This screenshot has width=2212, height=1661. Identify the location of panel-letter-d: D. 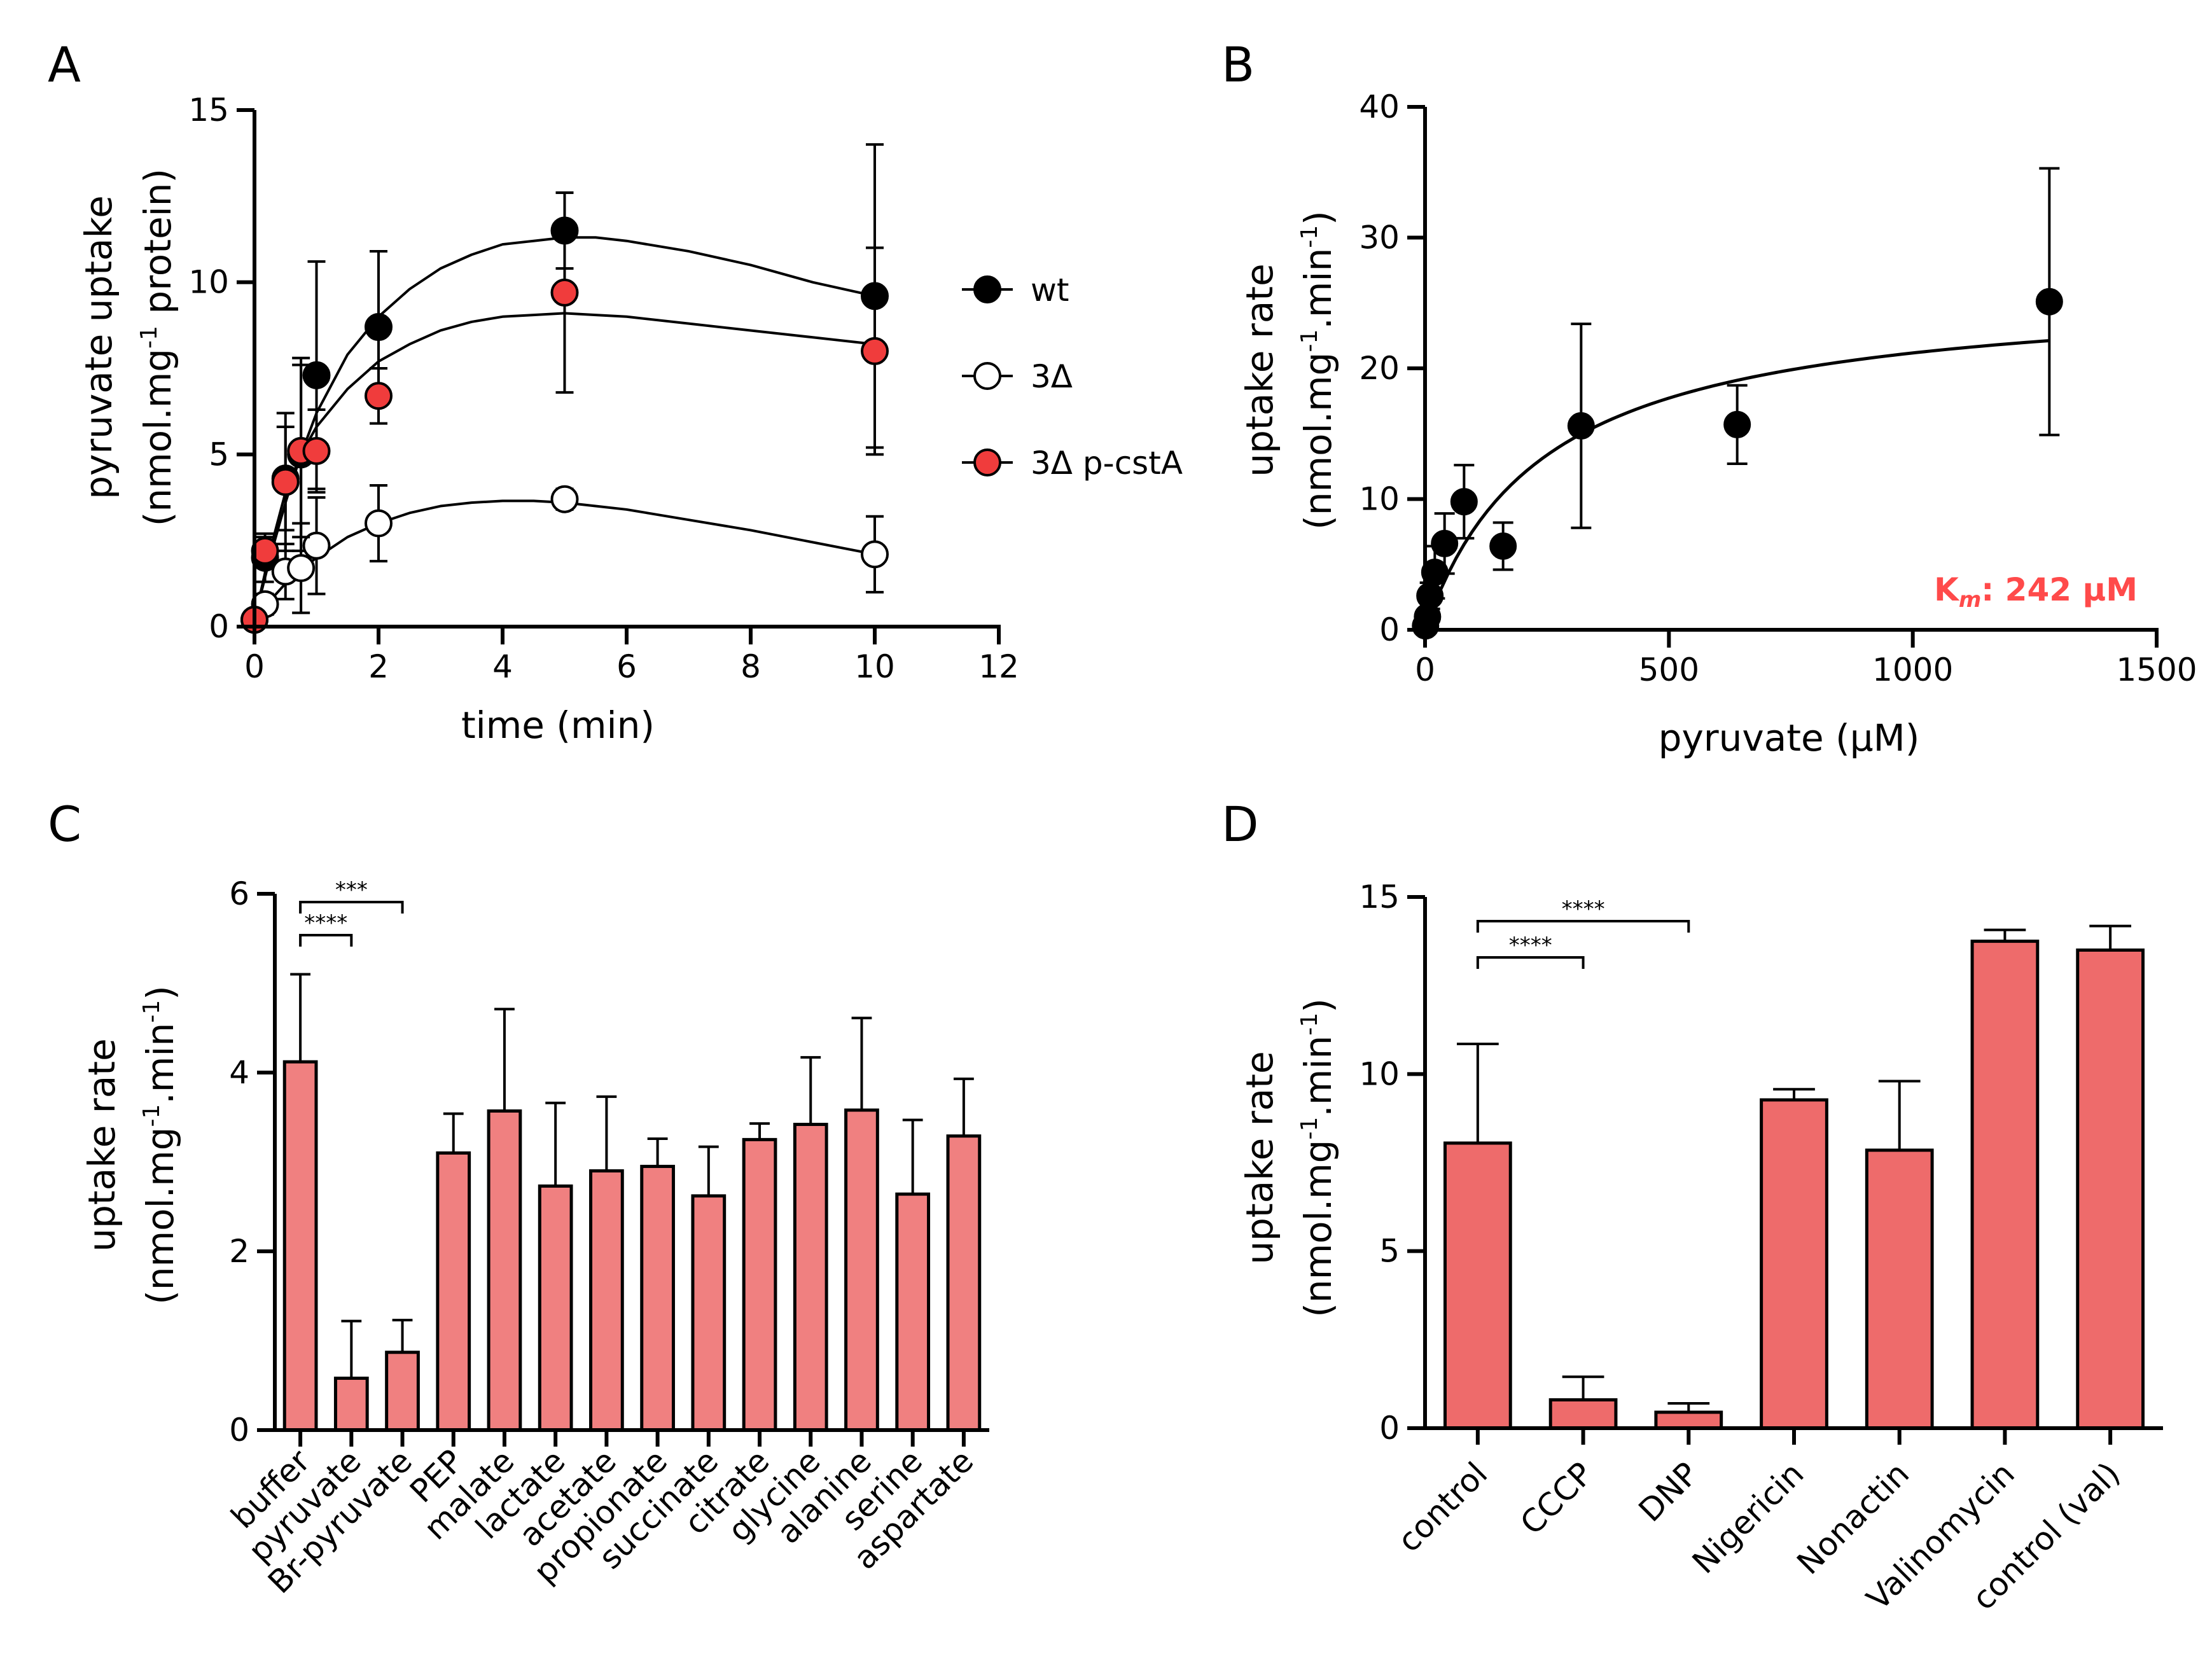
(1240, 824).